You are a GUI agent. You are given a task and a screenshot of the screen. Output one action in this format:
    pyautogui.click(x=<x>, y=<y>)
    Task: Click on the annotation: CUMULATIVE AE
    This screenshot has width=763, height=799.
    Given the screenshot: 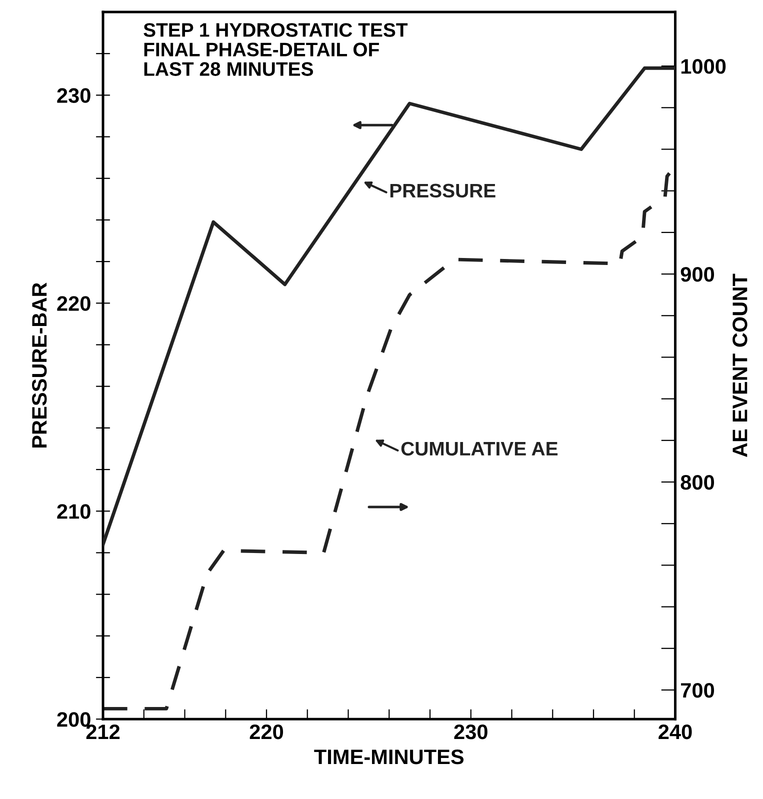 What is the action you would take?
    pyautogui.click(x=479, y=449)
    